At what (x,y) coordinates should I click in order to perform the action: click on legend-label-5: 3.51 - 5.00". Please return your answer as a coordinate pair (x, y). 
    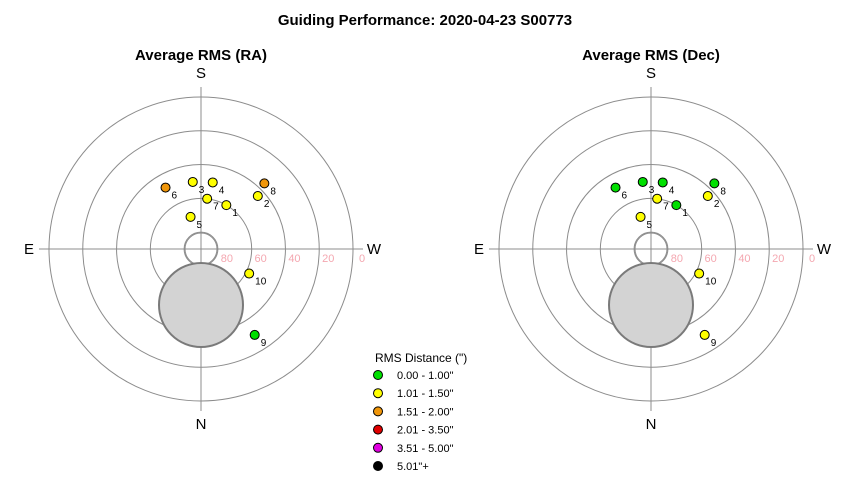
    Looking at the image, I should click on (425, 449).